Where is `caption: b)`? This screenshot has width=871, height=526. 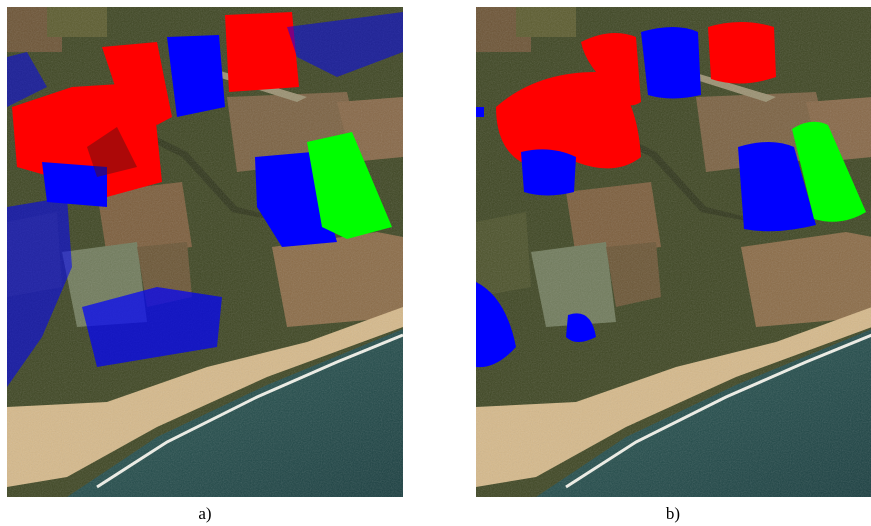
caption: b) is located at coordinates (673, 513).